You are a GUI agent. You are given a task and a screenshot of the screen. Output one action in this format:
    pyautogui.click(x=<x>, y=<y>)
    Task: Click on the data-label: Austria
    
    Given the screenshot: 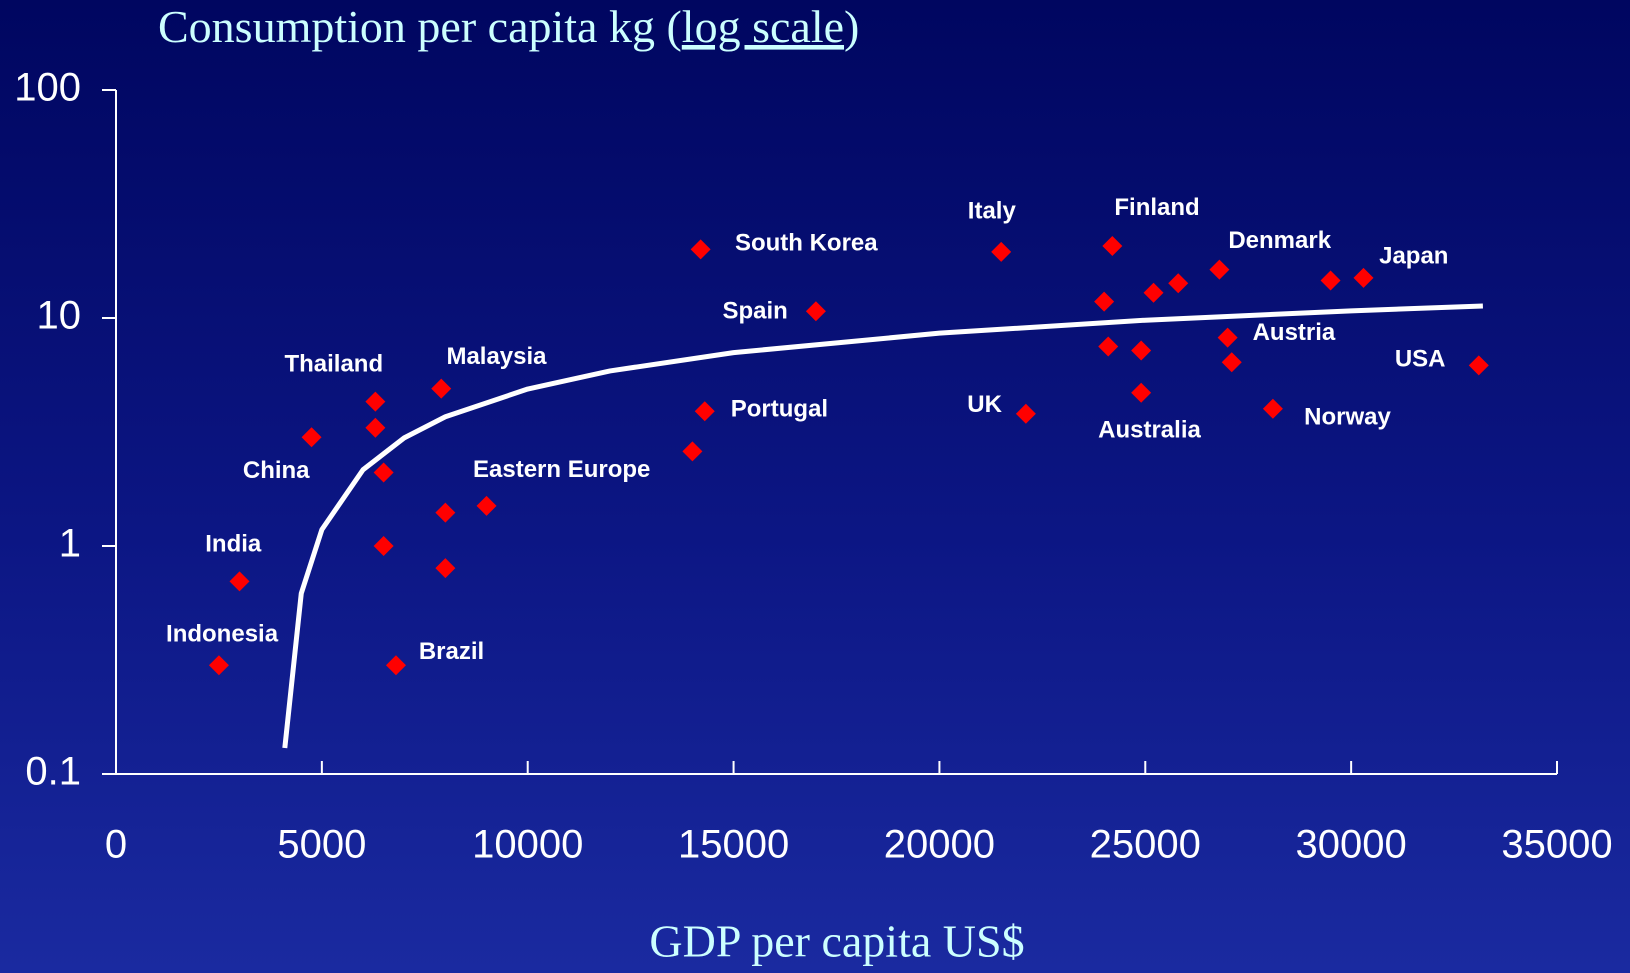 What is the action you would take?
    pyautogui.click(x=1294, y=332)
    